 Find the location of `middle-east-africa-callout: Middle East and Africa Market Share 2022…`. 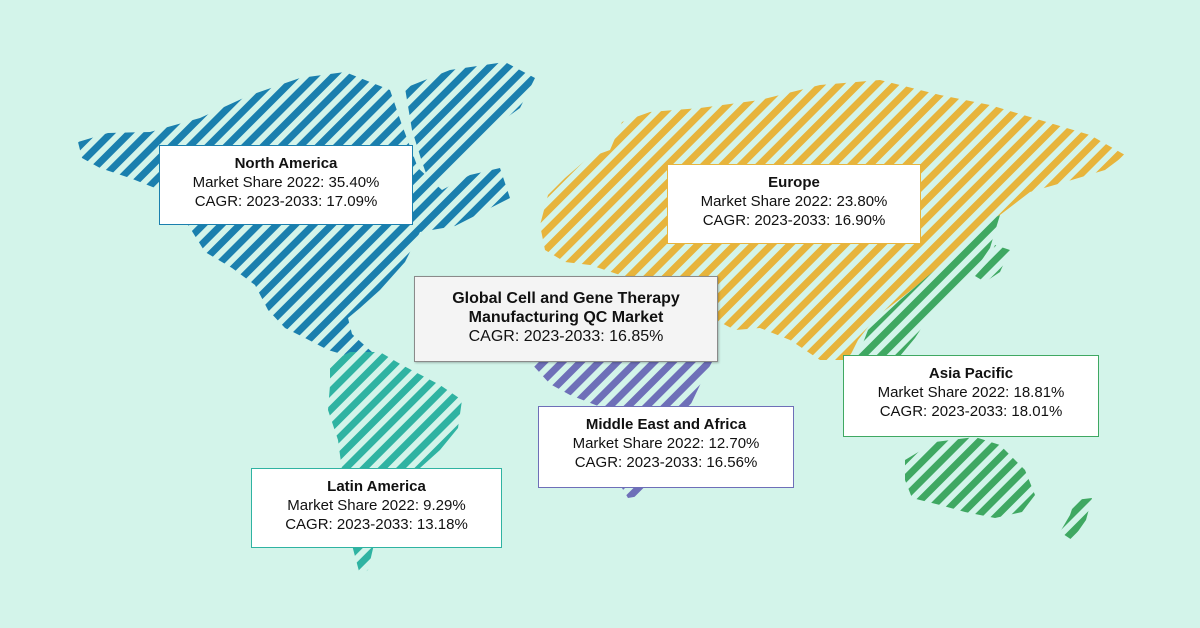

middle-east-africa-callout: Middle East and Africa Market Share 2022… is located at coordinates (666, 447).